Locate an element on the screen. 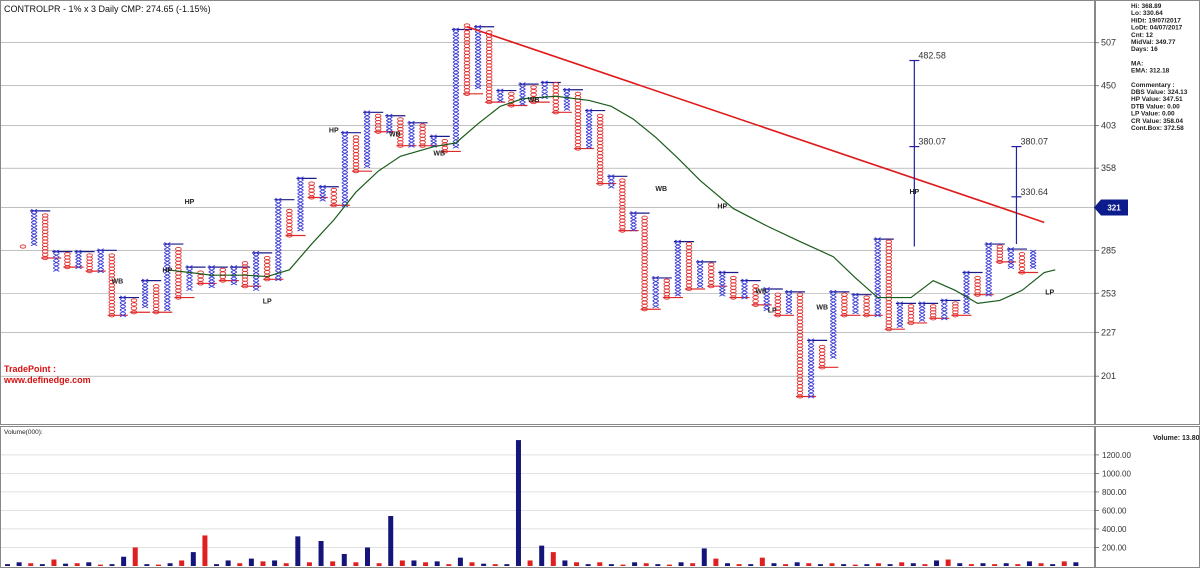 This screenshot has width=1200, height=574. volume-tick-label: 600.00 is located at coordinates (1114, 510).